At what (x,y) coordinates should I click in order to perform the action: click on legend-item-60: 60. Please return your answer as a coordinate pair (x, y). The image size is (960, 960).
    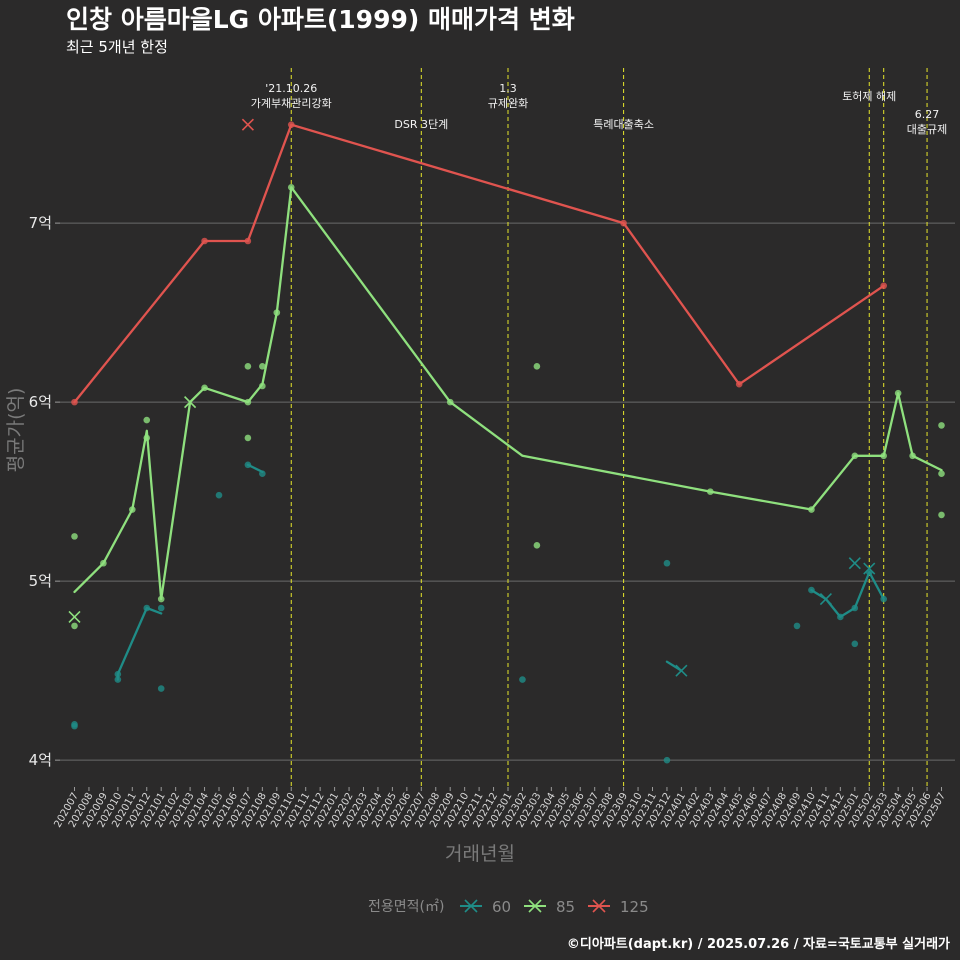
    Looking at the image, I should click on (485, 907).